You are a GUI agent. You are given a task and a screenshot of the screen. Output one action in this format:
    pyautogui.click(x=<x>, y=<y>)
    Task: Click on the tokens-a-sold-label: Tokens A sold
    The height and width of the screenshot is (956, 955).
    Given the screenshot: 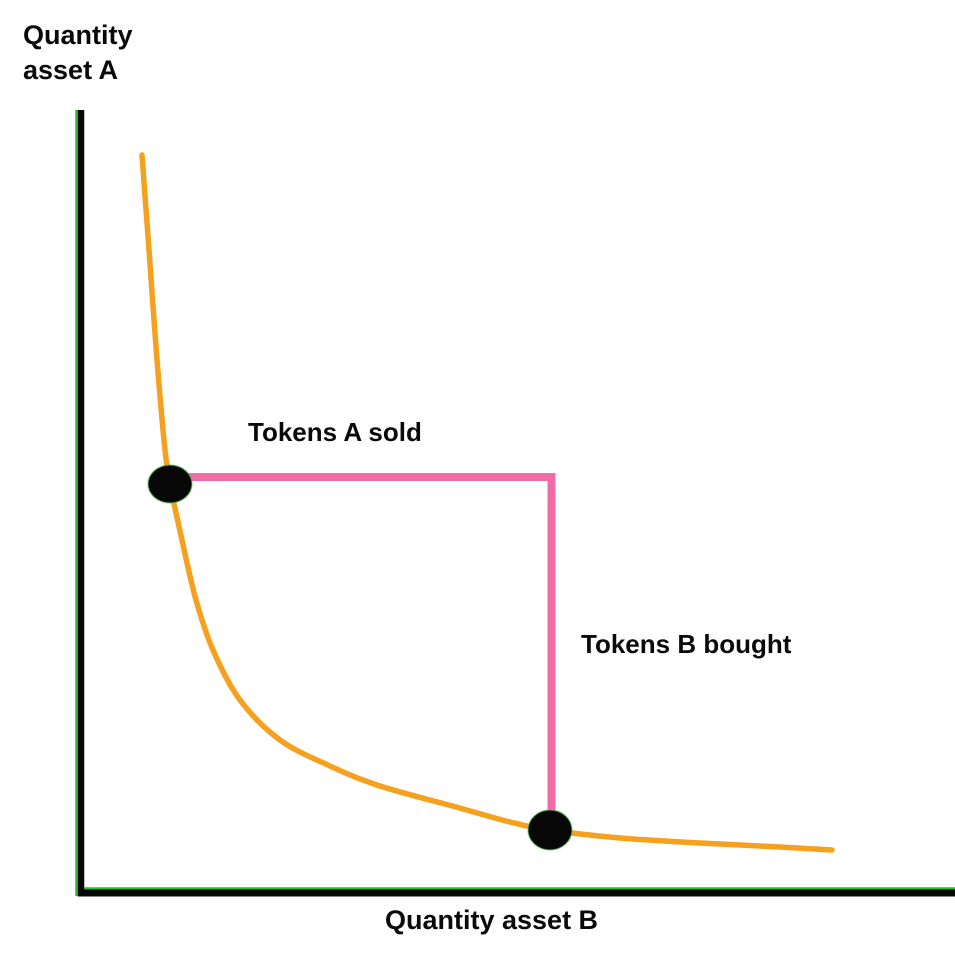 What is the action you would take?
    pyautogui.click(x=335, y=432)
    